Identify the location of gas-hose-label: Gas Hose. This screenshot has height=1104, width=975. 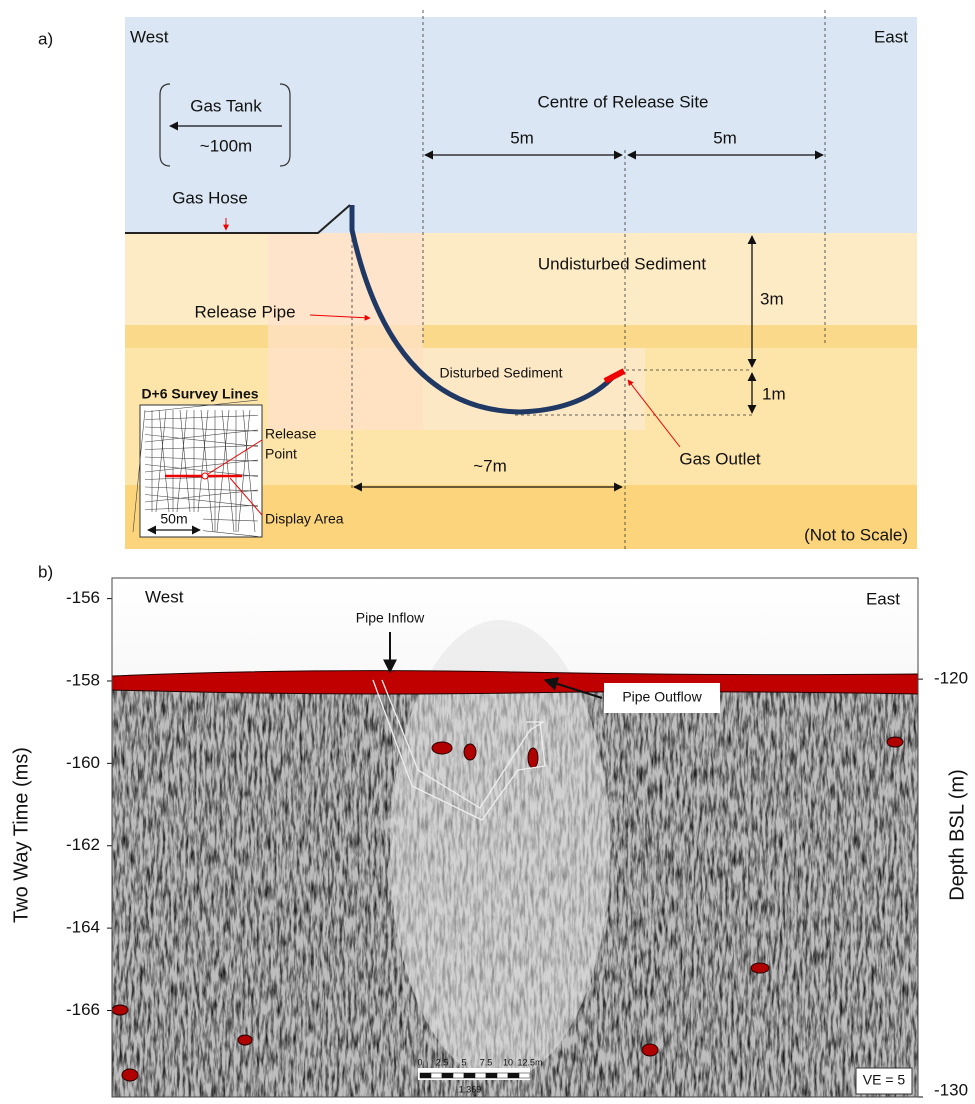
(210, 197).